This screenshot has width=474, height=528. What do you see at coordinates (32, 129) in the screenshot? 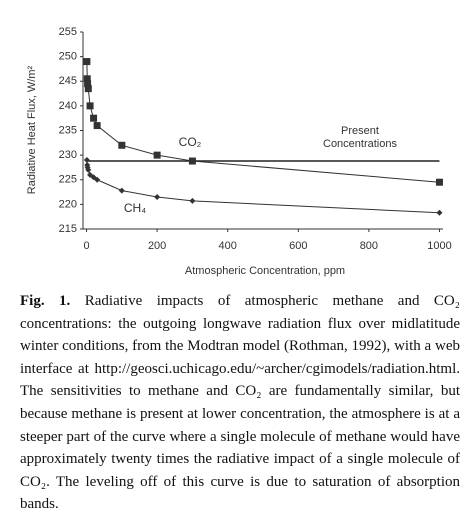
I see `y-axis-label: Radiative Heat Flux, W/m²` at bounding box center [32, 129].